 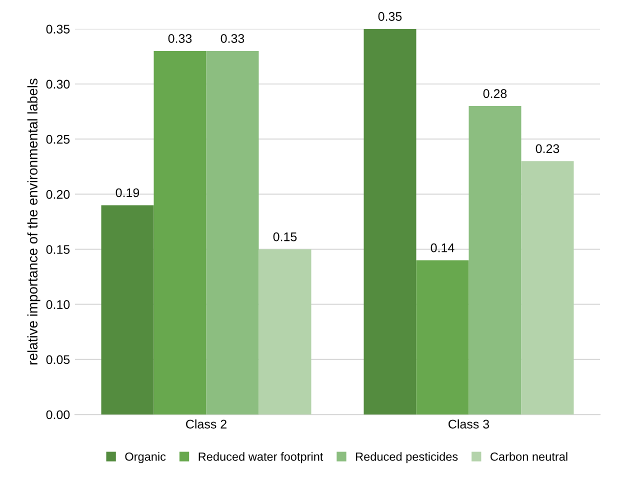 I want to click on y-tick-label: 0.20, so click(x=58, y=194).